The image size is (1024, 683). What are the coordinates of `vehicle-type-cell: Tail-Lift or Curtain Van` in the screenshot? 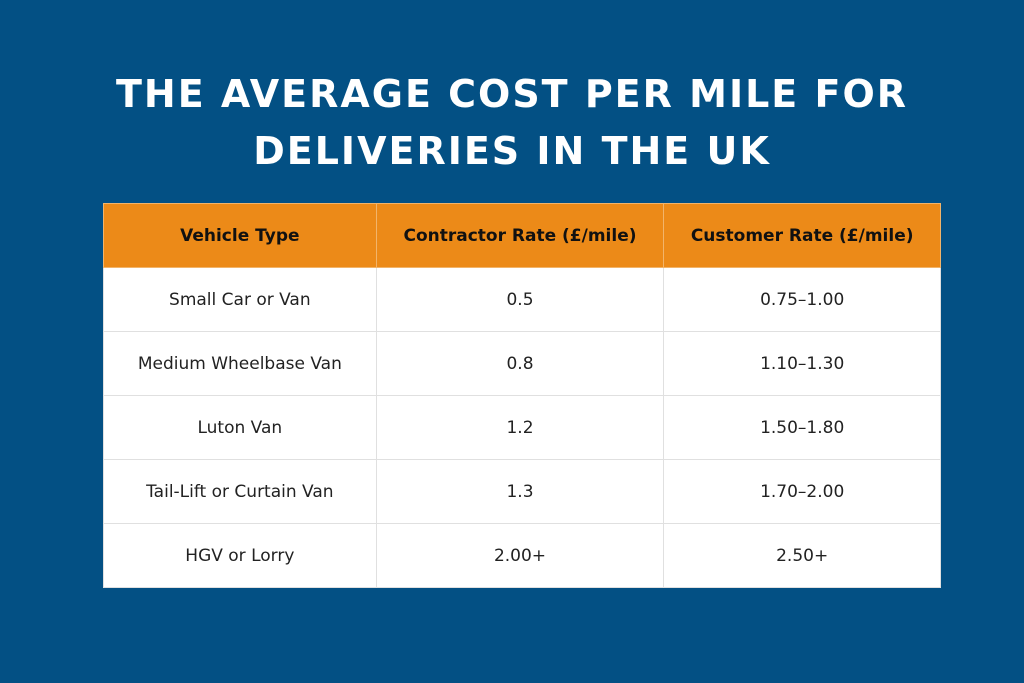 It's located at (240, 491).